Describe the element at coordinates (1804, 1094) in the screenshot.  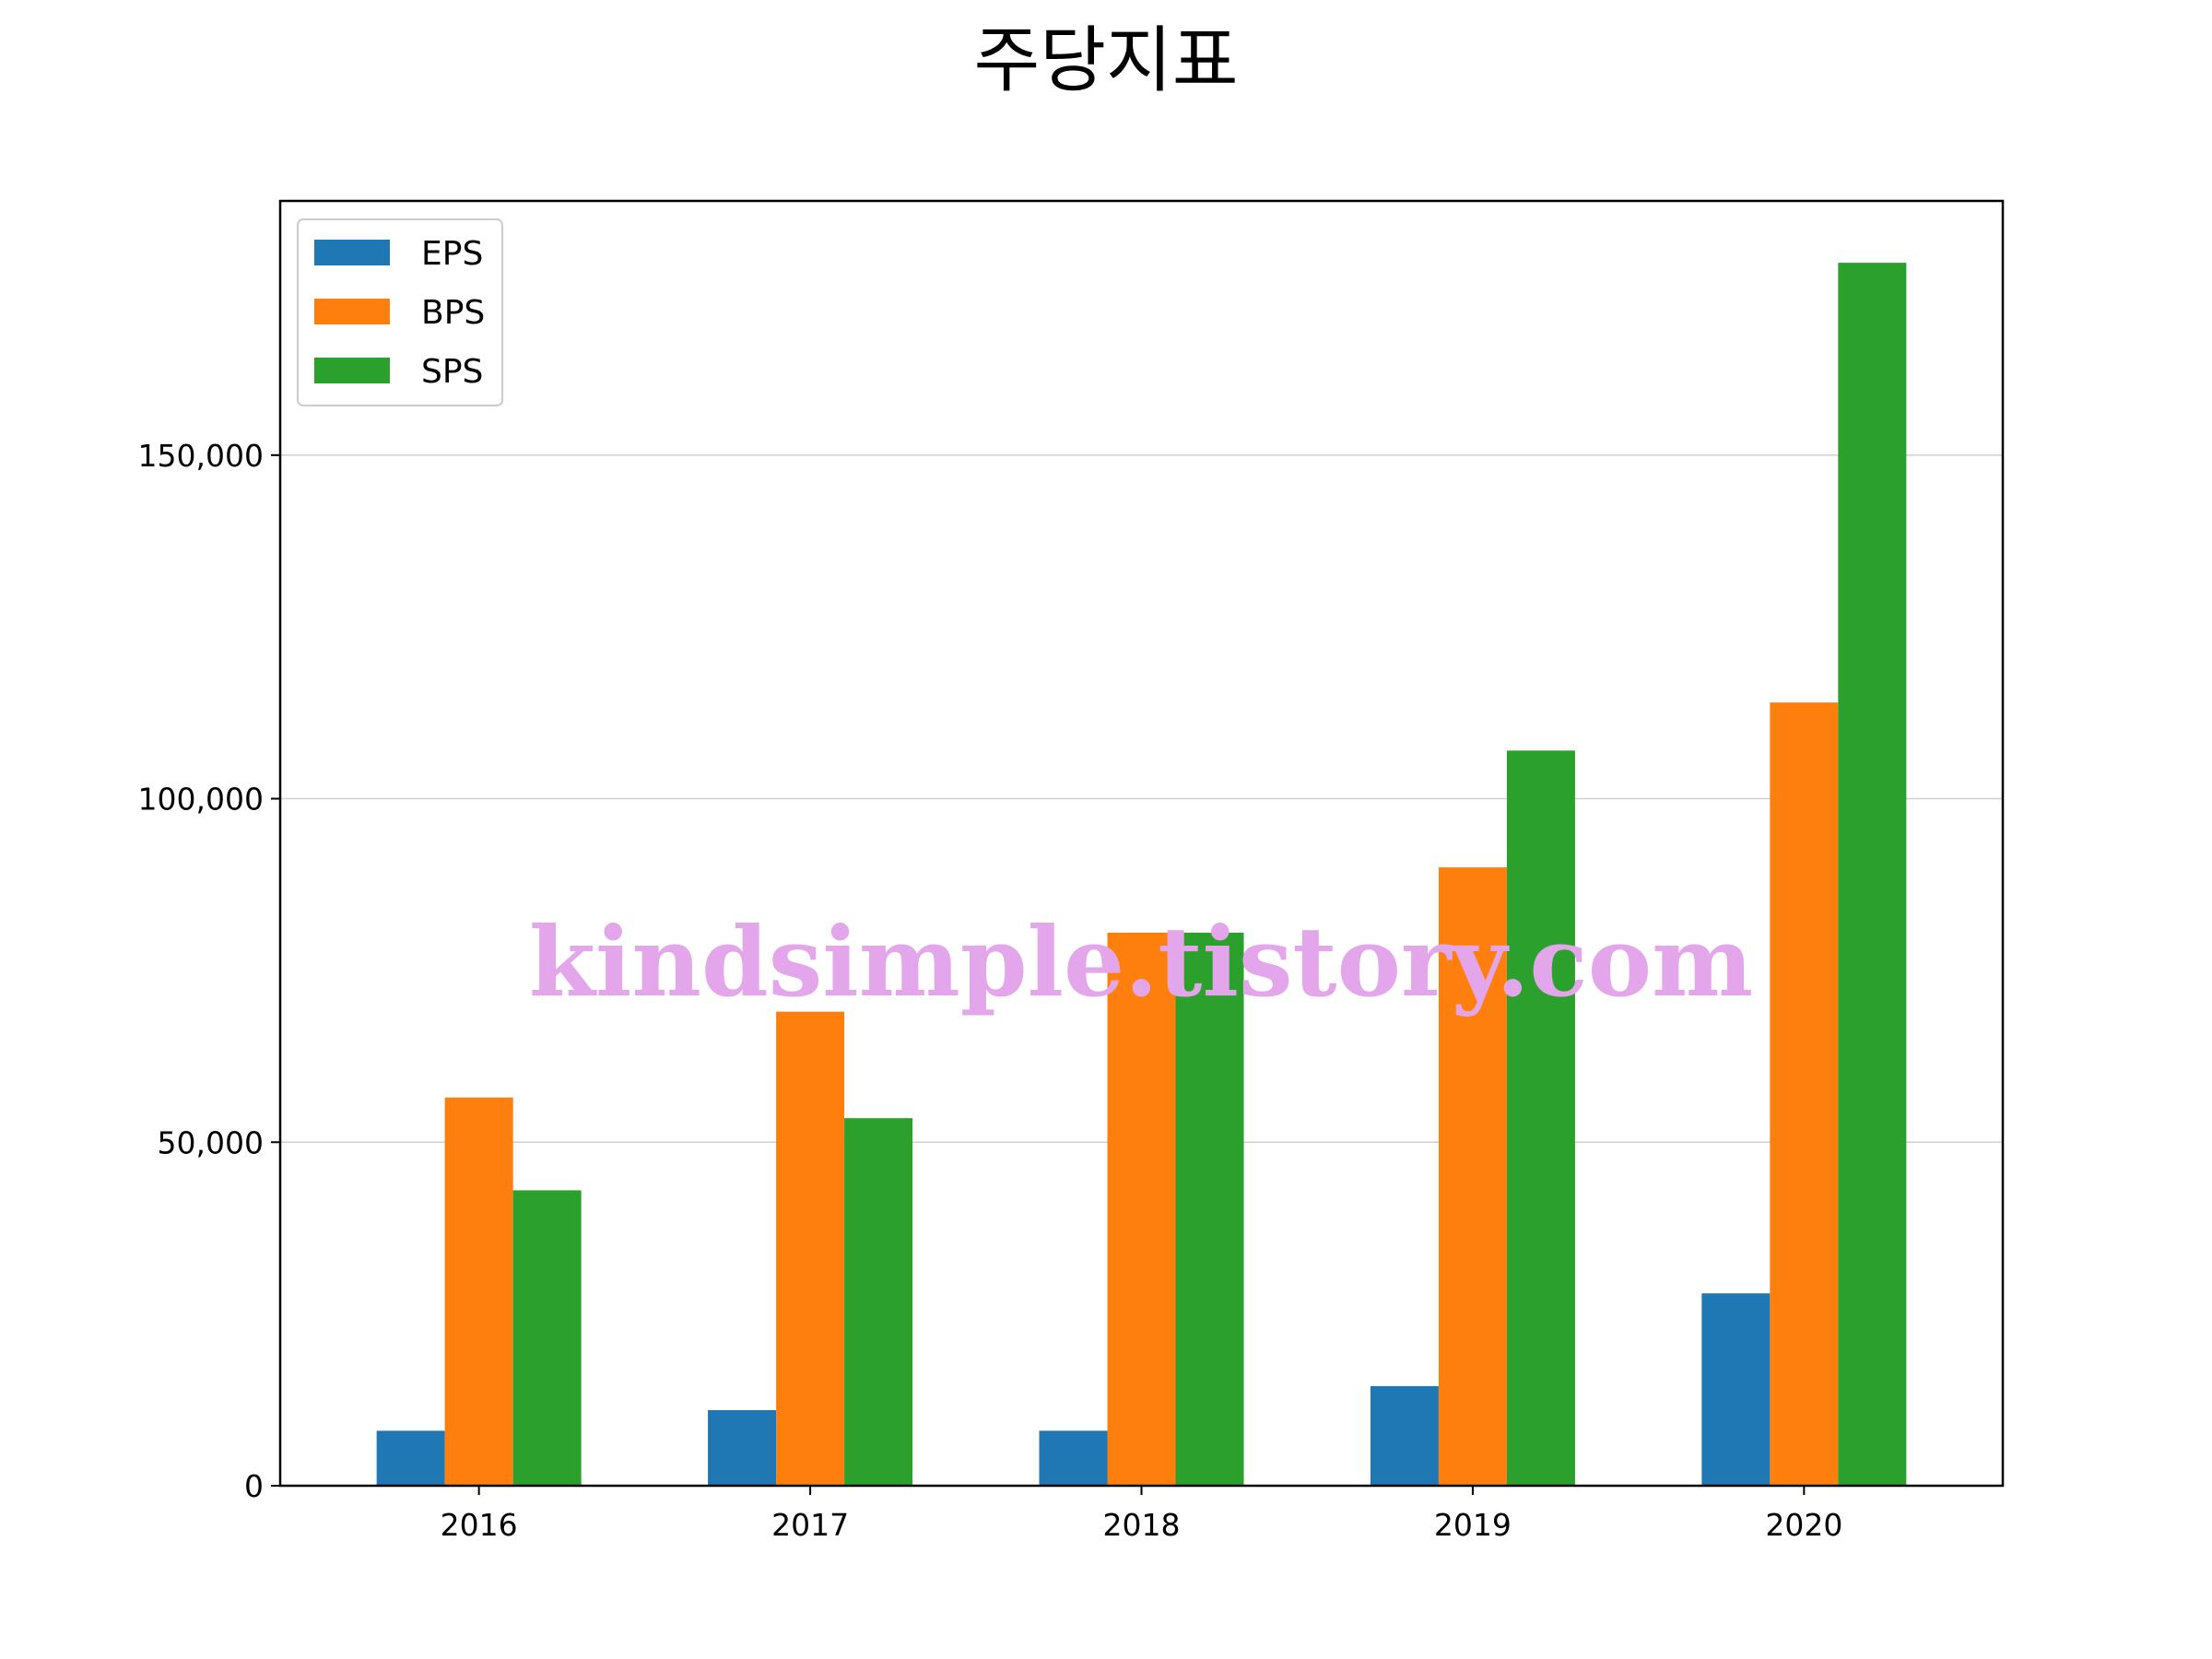
I see `bar-bps-2020` at that location.